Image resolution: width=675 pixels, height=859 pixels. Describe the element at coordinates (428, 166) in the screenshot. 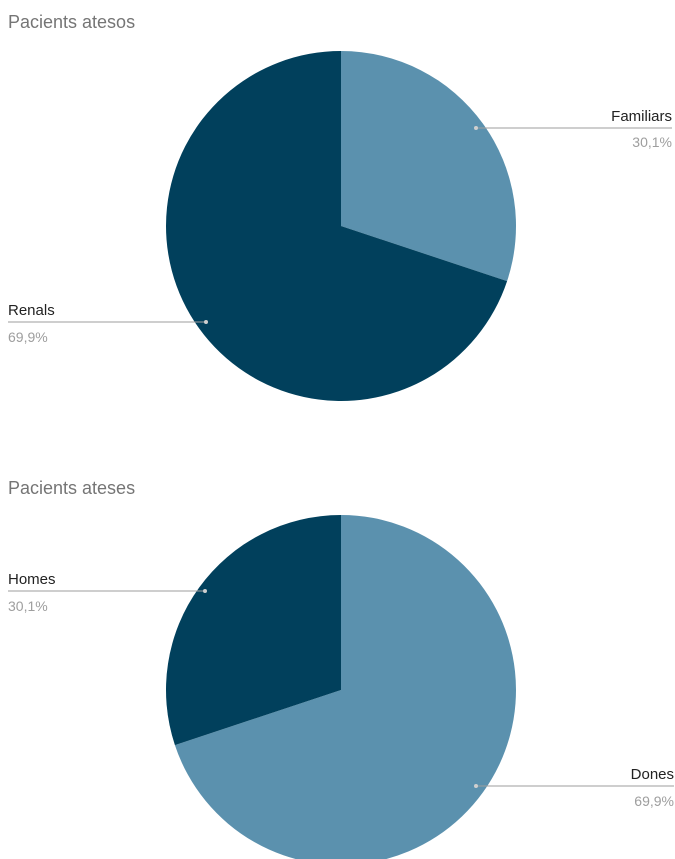

I see `pie-slice-familiars` at that location.